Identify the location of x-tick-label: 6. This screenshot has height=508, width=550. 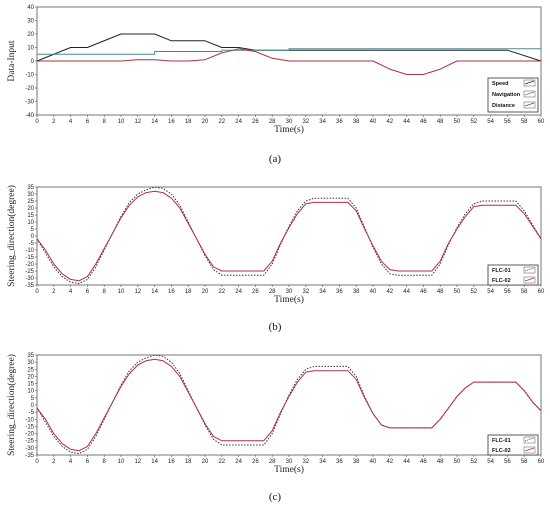
(88, 462).